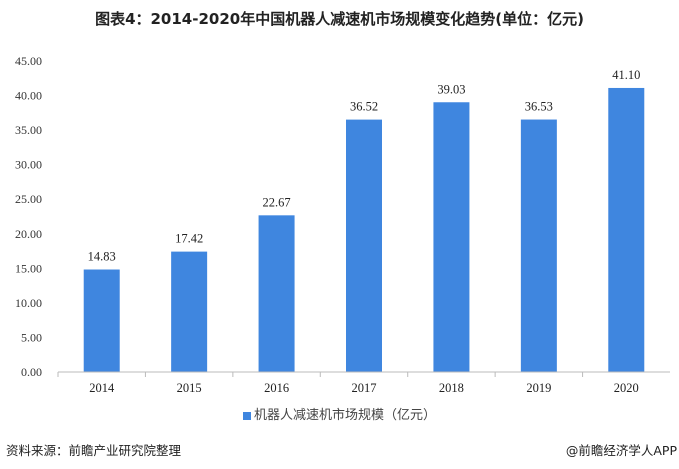  Describe the element at coordinates (451, 388) in the screenshot. I see `x-tick-label: 2018` at that location.